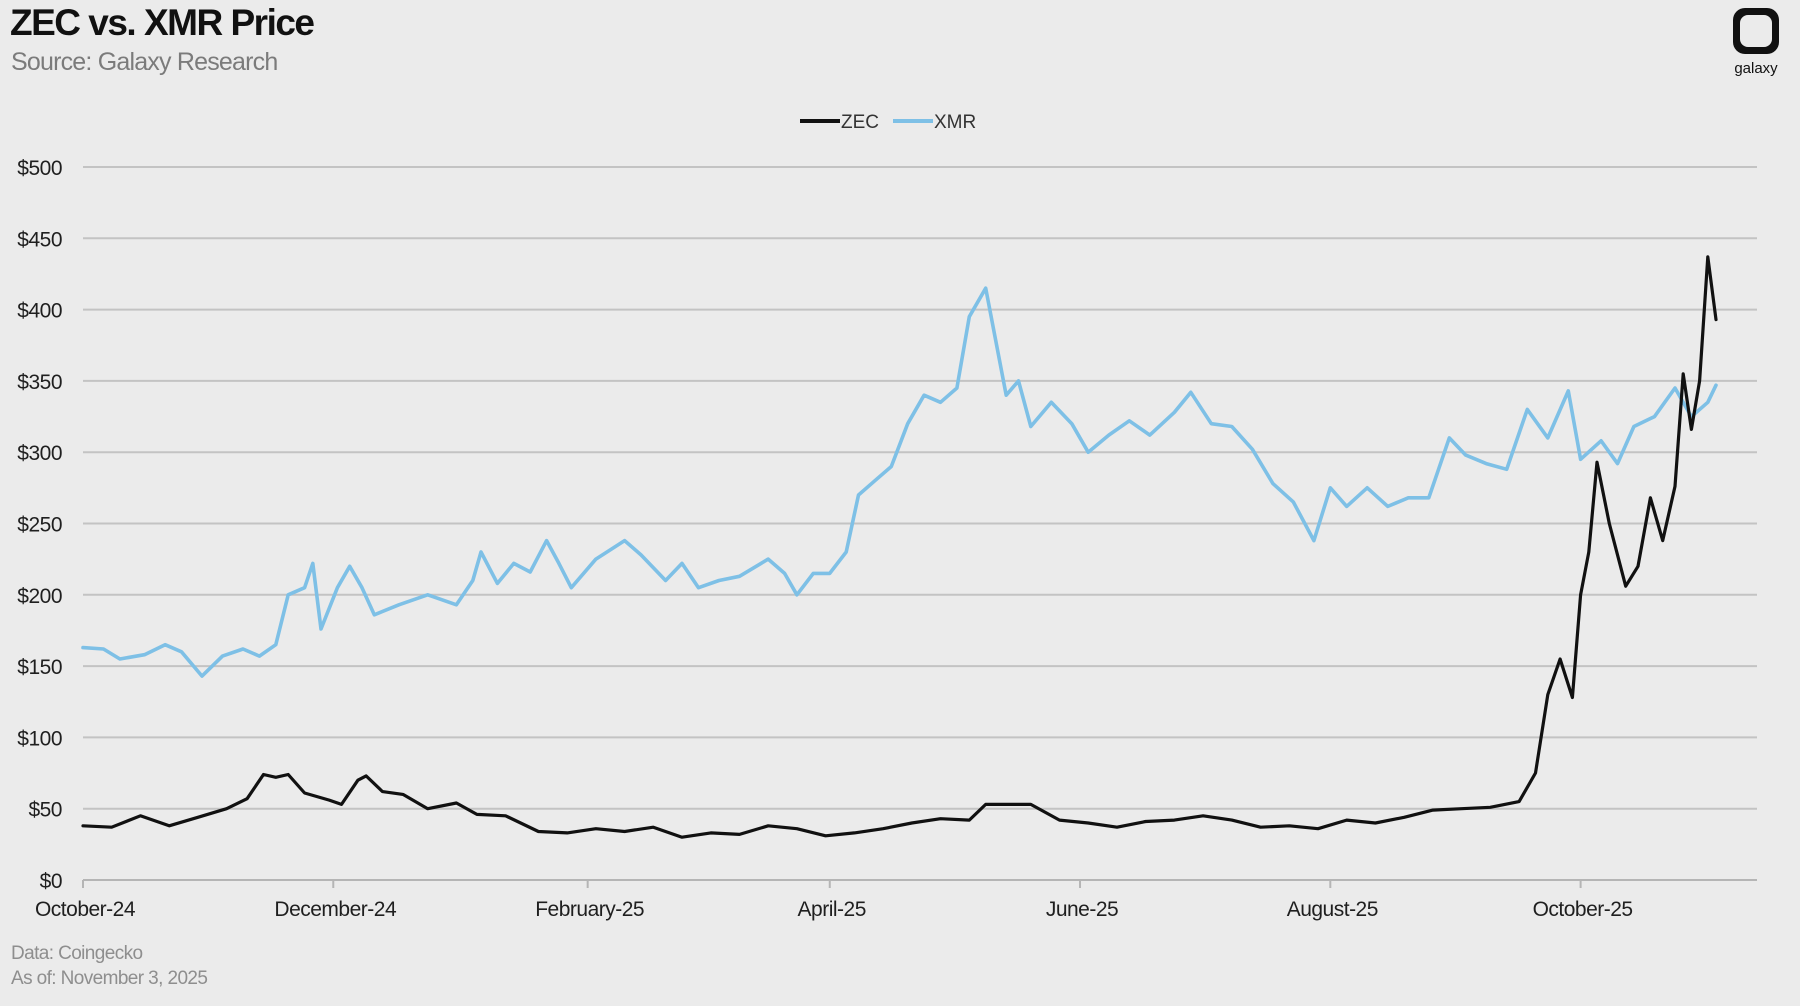 The image size is (1800, 1006). Describe the element at coordinates (85, 909) in the screenshot. I see `x-tick-label: October-24` at that location.